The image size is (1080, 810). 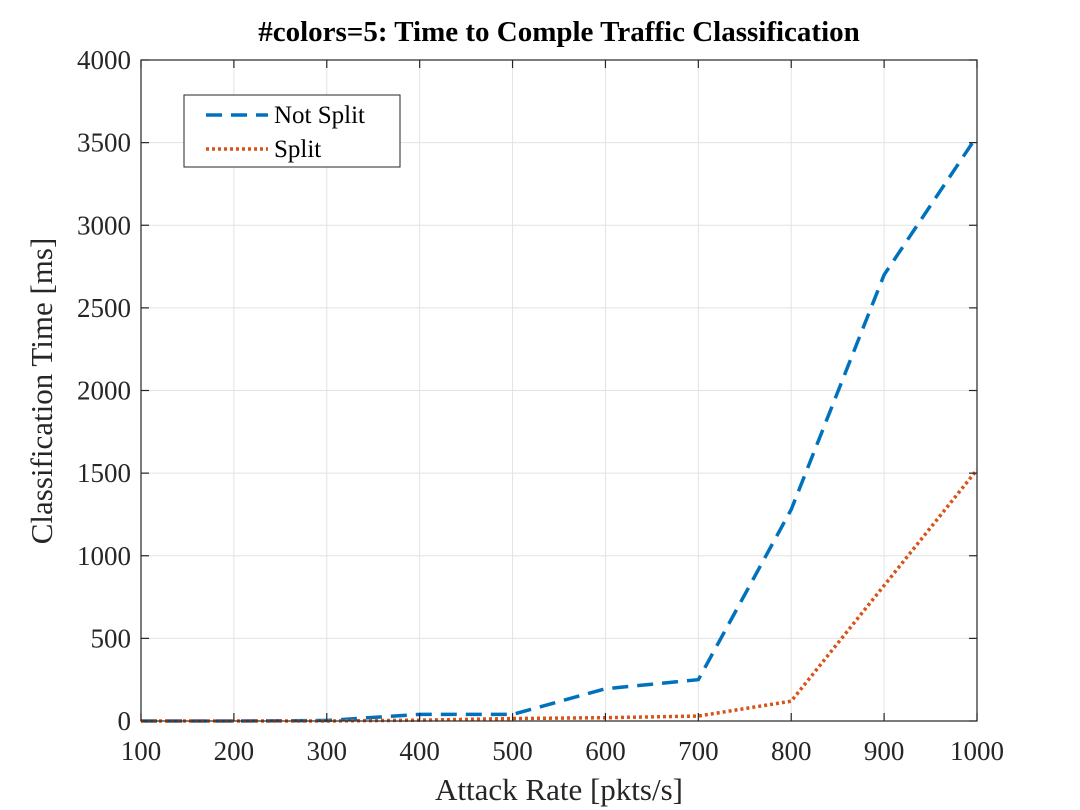 I want to click on x-tick-label: 900, so click(x=884, y=751).